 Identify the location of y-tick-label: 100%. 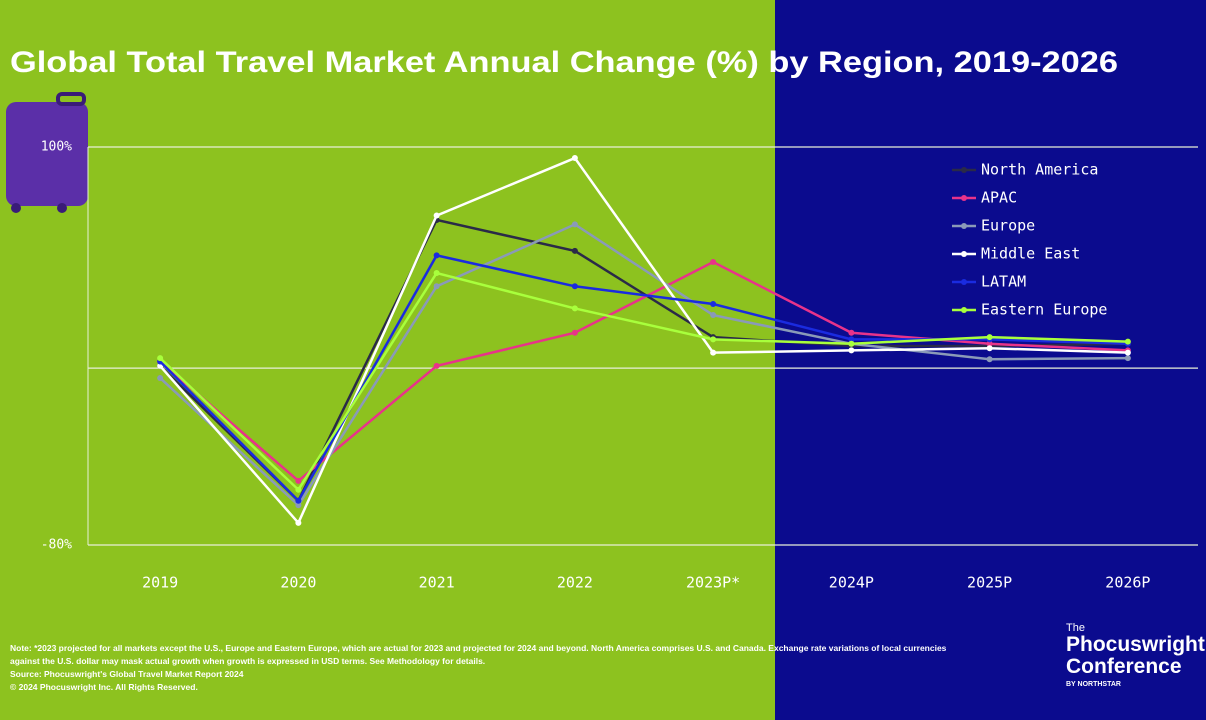
(56, 147).